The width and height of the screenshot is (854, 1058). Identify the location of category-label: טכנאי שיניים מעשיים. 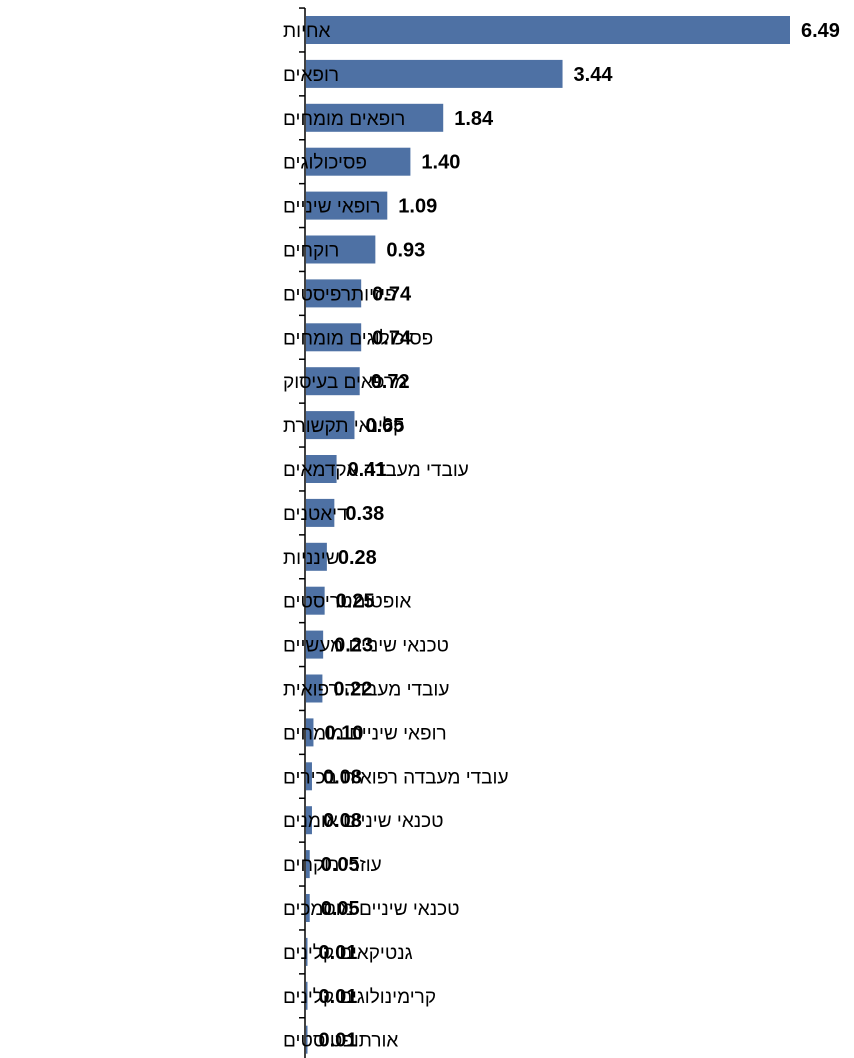
(366, 646).